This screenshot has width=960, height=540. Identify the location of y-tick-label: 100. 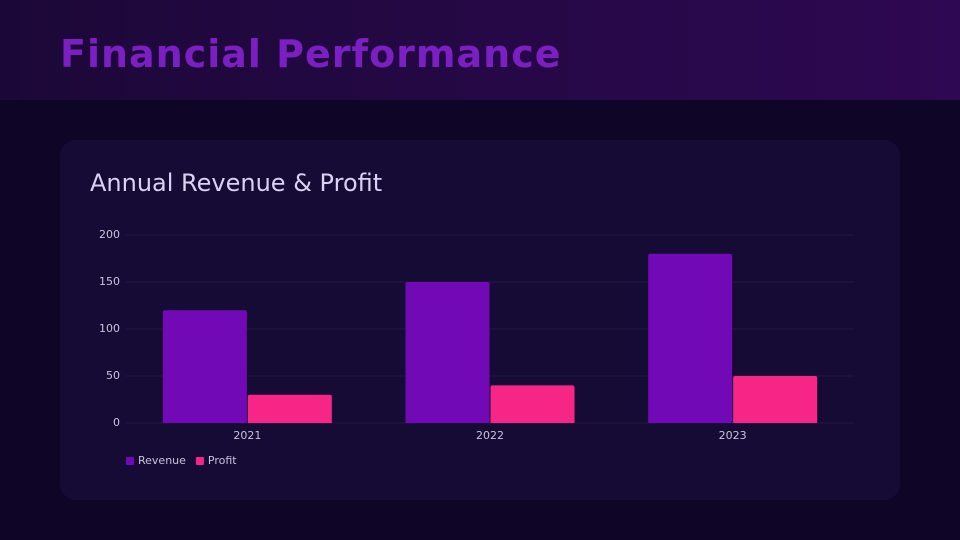
(109, 328).